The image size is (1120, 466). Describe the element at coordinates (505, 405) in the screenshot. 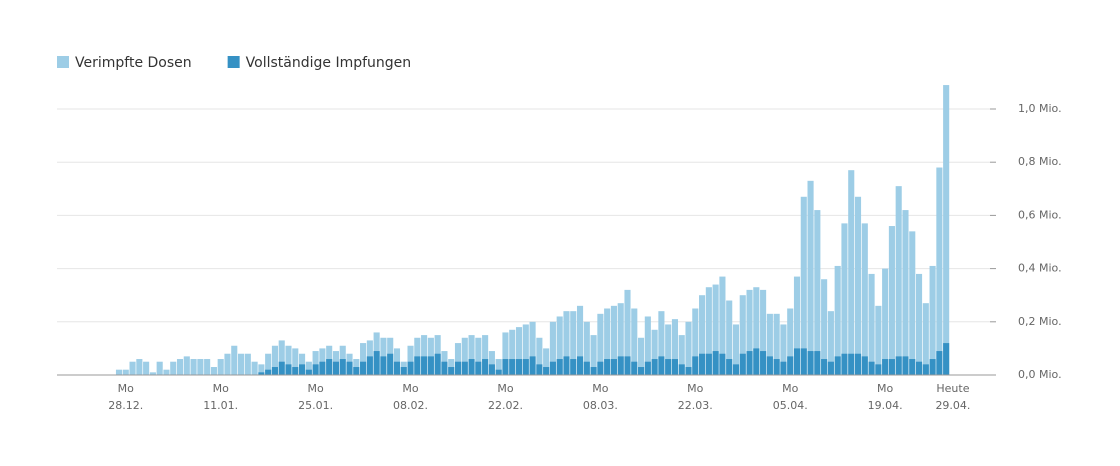

I see `x-tick-label: 22.02.` at that location.